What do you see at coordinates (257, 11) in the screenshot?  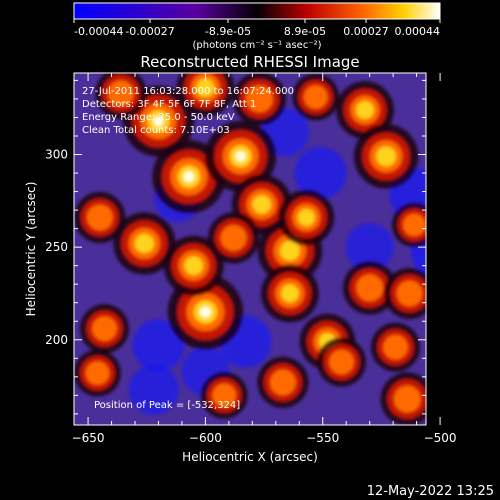 I see `colorbar-gradient` at bounding box center [257, 11].